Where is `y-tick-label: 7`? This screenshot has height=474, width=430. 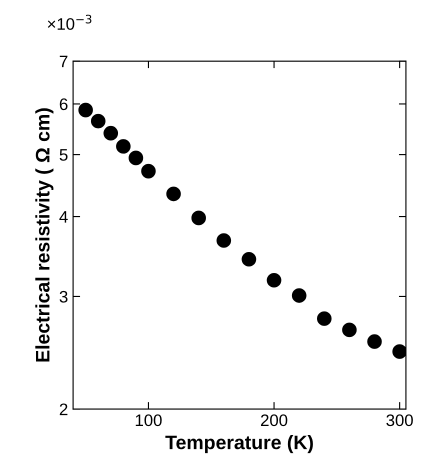
y-tick-label: 7 is located at coordinates (64, 62).